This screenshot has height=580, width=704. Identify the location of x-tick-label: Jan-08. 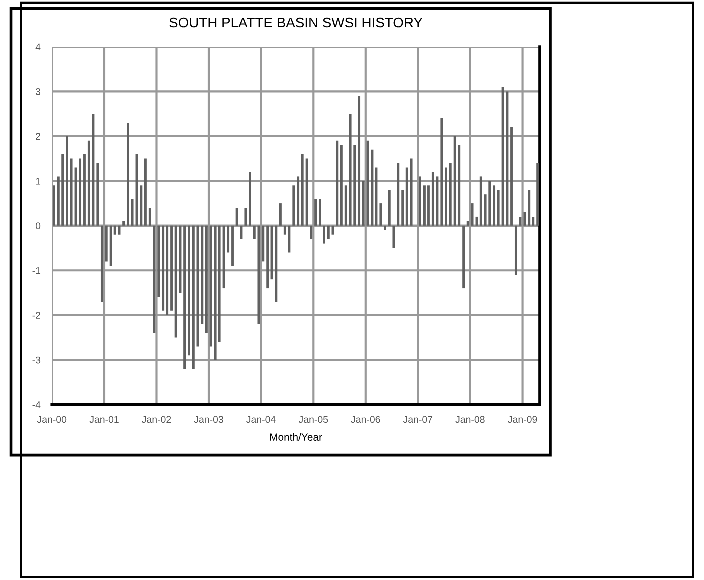
(470, 420).